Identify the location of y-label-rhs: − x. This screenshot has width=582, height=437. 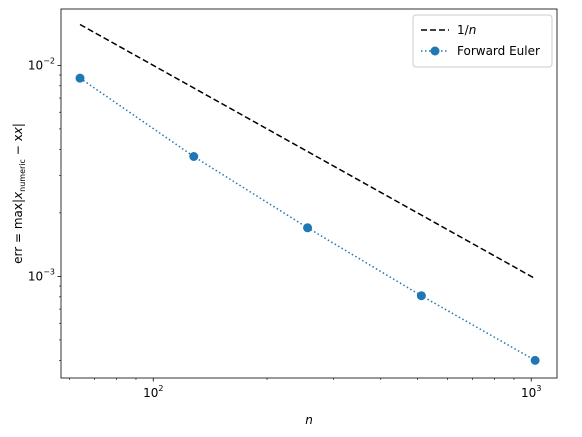
(18, 146).